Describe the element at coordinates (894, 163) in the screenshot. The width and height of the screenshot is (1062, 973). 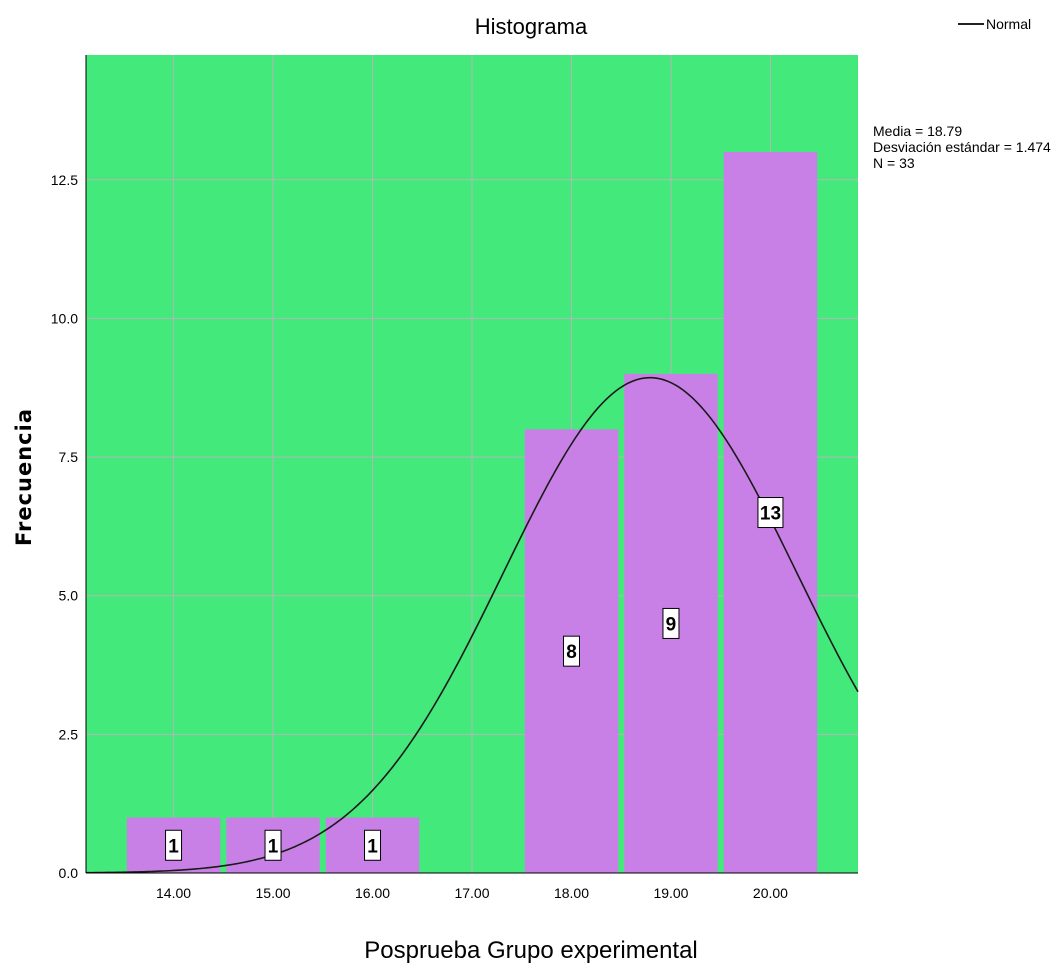
I see `stats-n: N = 33` at that location.